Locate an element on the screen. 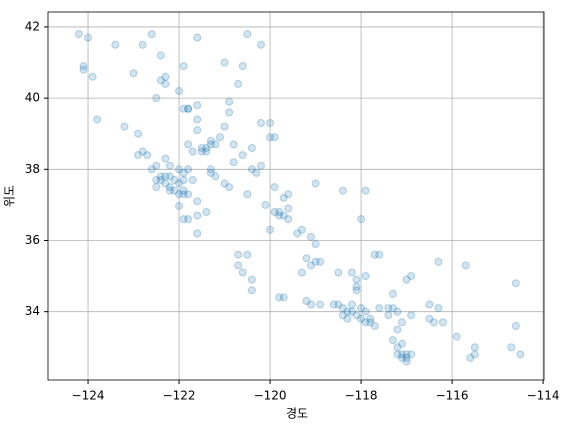  y-axis-label: 위도 is located at coordinates (10, 196).